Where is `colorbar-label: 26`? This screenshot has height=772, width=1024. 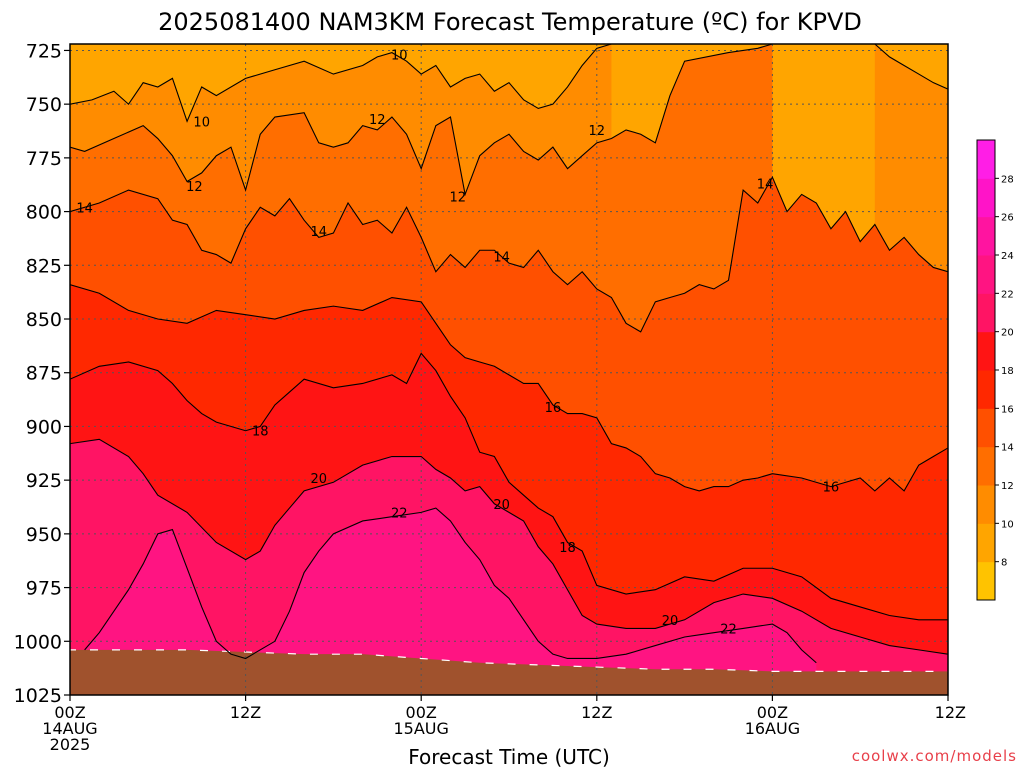 colorbar-label: 26 is located at coordinates (1007, 218).